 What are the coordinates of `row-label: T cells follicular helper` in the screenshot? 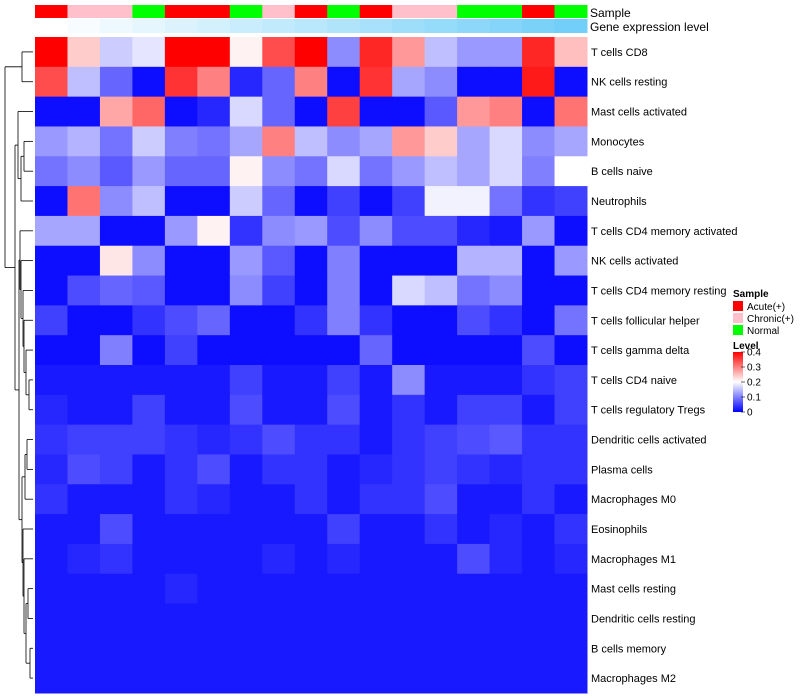 It's located at (645, 321).